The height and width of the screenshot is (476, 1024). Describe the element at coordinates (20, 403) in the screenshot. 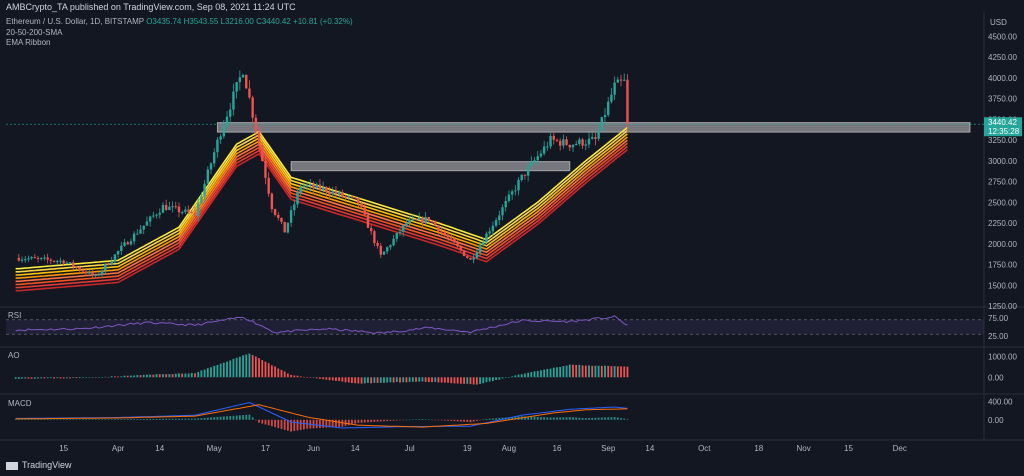

I see `macd-pane-label: MACD` at that location.